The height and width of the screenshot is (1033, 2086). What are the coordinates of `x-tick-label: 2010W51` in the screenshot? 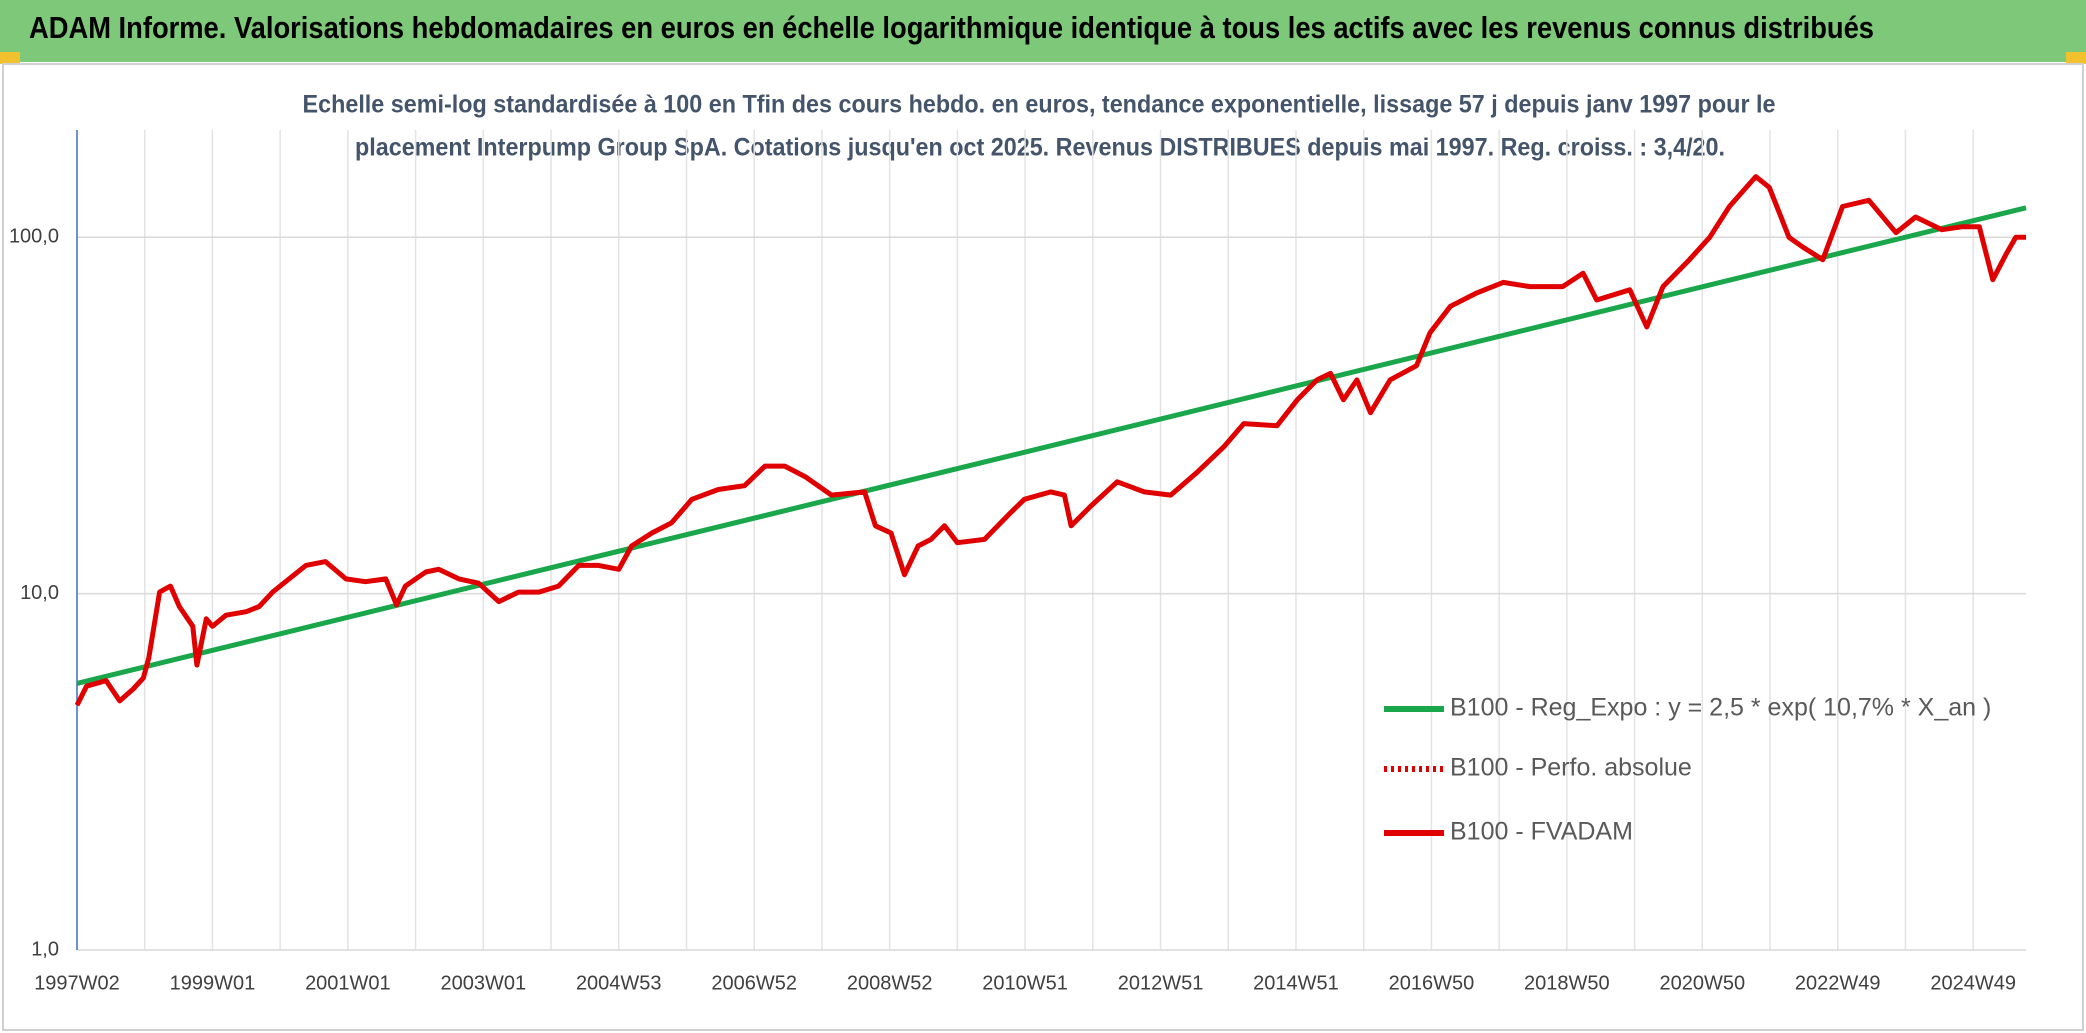 It's located at (1025, 983).